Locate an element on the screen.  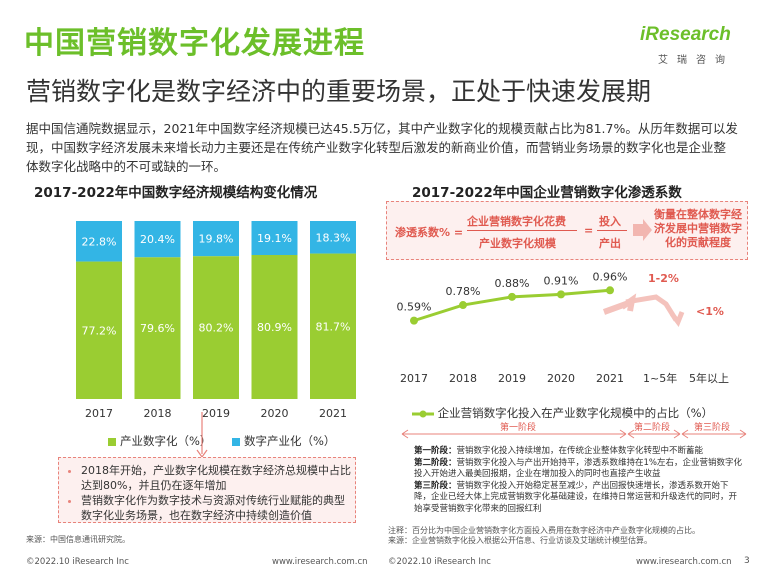
formula-lhs: 渗透系数% = is located at coordinates (429, 232).